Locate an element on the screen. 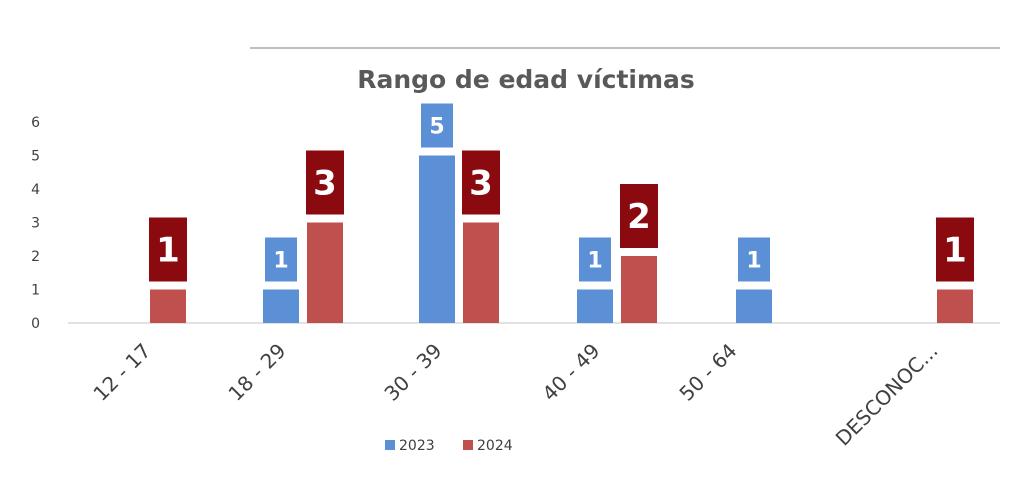  data-label-2023: 5 is located at coordinates (436, 127).